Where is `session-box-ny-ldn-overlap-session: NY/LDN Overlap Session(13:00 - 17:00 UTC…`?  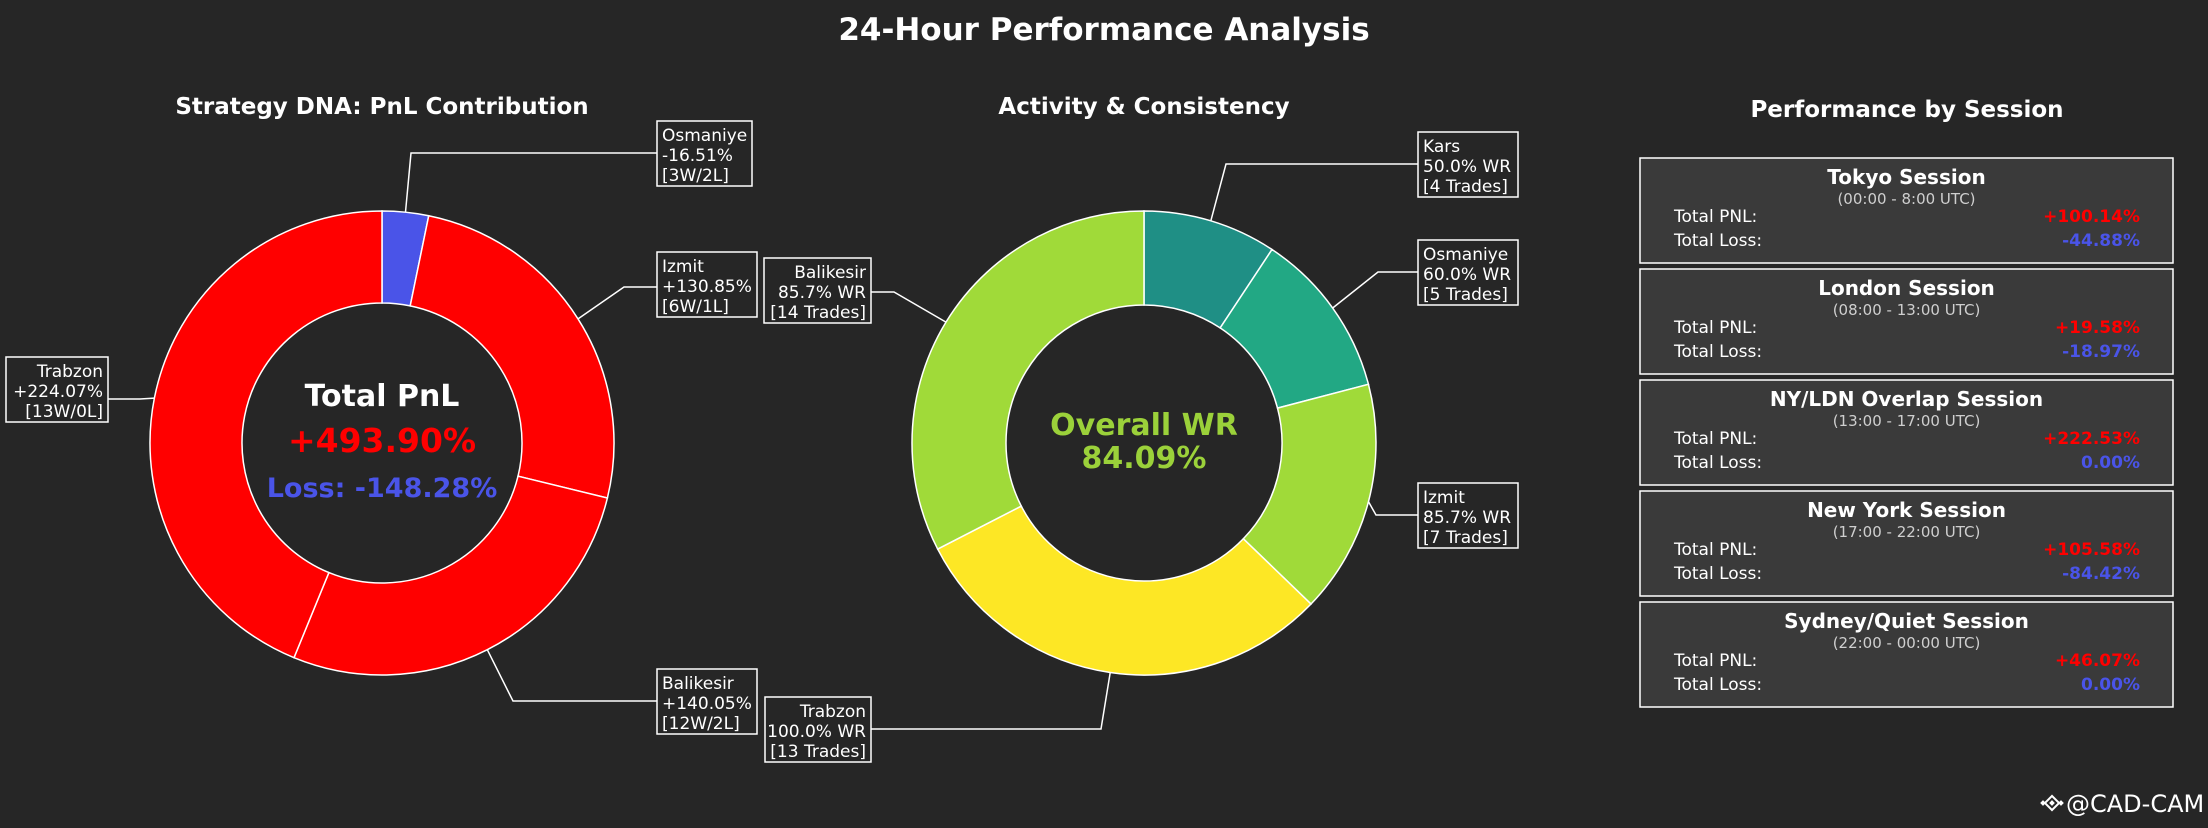 session-box-ny-ldn-overlap-session: NY/LDN Overlap Session(13:00 - 17:00 UTC… is located at coordinates (1906, 432).